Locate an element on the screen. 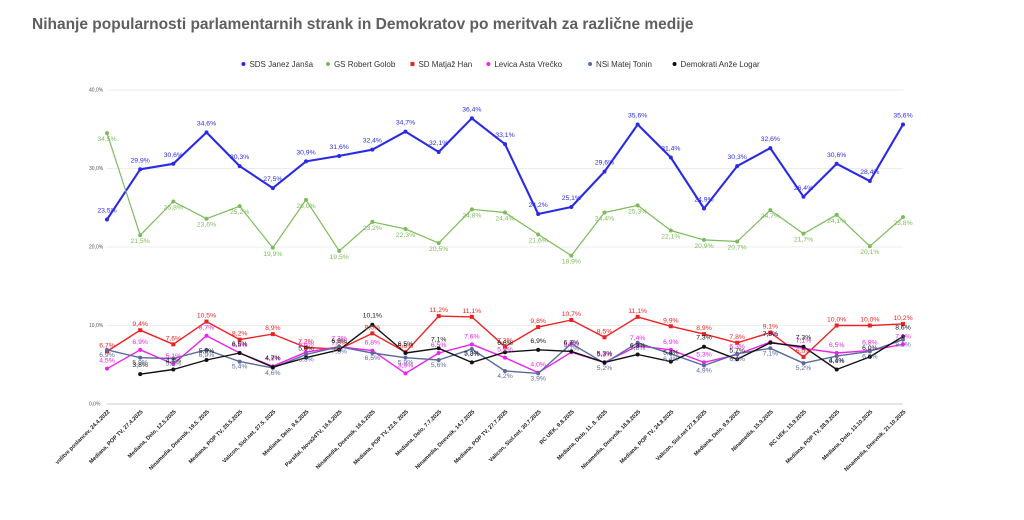 The width and height of the screenshot is (1024, 520). data-label: 24,7% is located at coordinates (770, 216).